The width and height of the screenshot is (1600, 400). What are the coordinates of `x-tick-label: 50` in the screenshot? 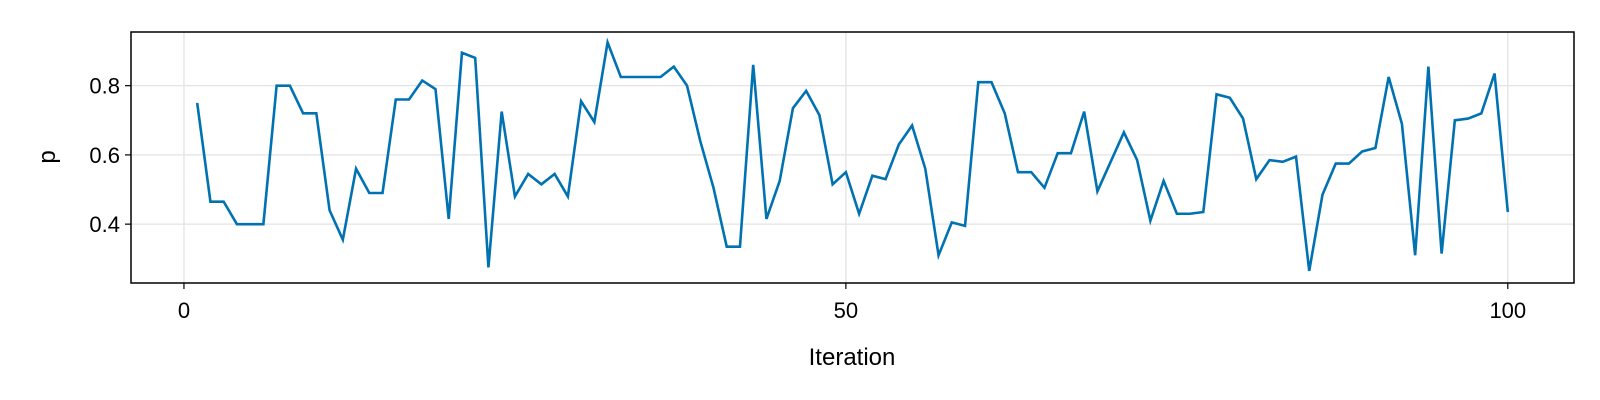 It's located at (846, 310).